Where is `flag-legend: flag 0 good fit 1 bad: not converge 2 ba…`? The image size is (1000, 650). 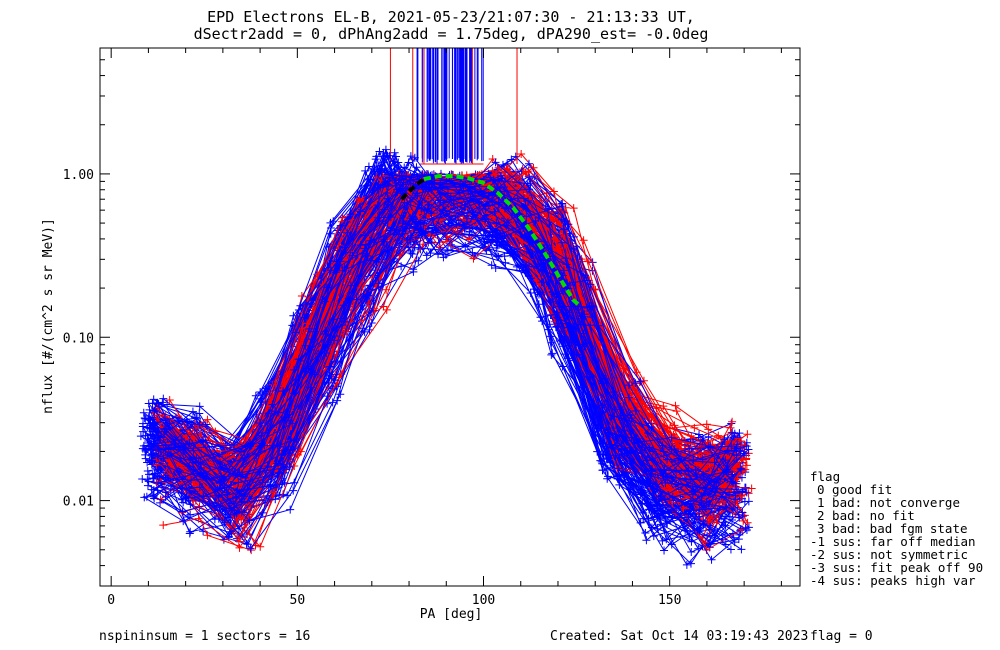
flag-legend: flag 0 good fit 1 bad: not converge 2 ba… is located at coordinates (896, 528).